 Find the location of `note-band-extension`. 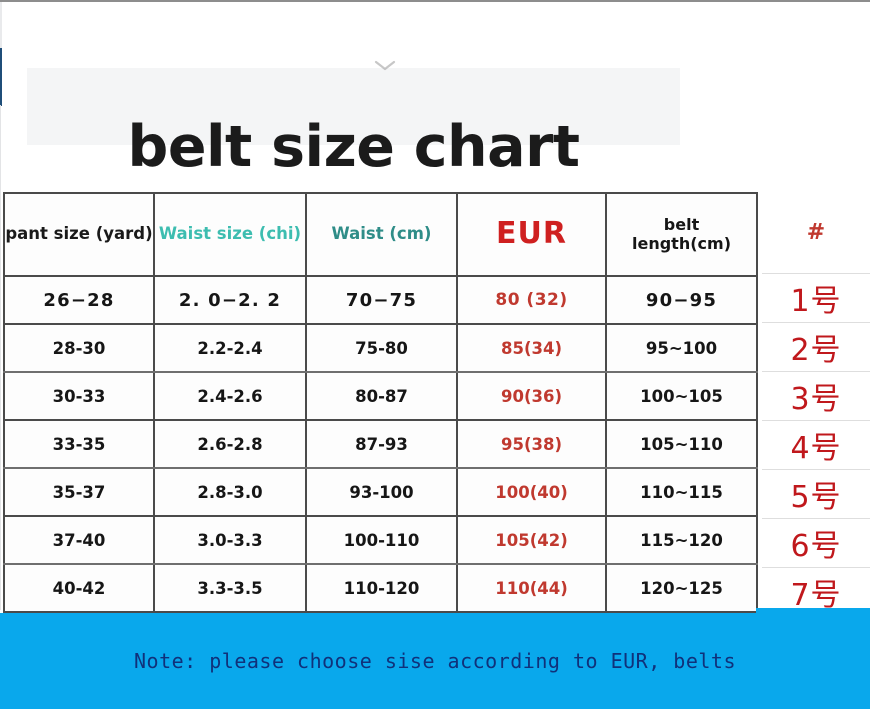

note-band-extension is located at coordinates (813, 610).